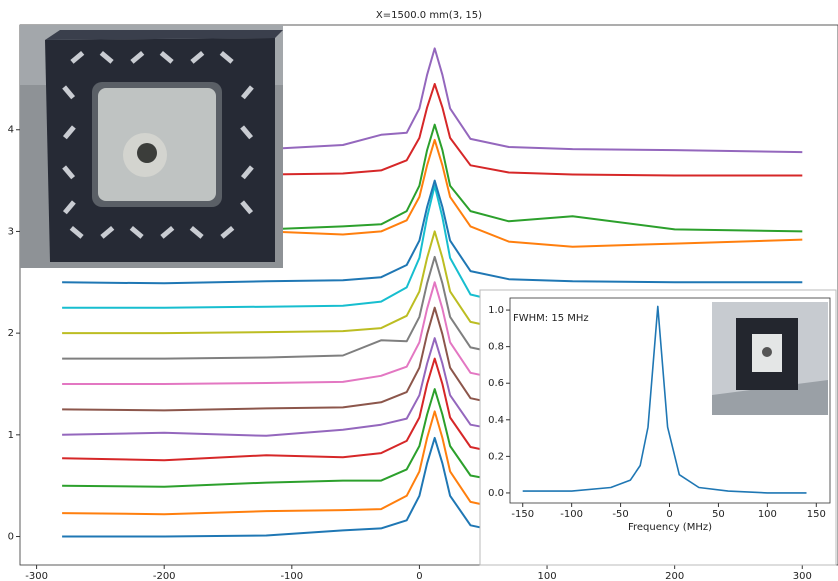  I want to click on y-tick-label: 4, so click(11, 130).